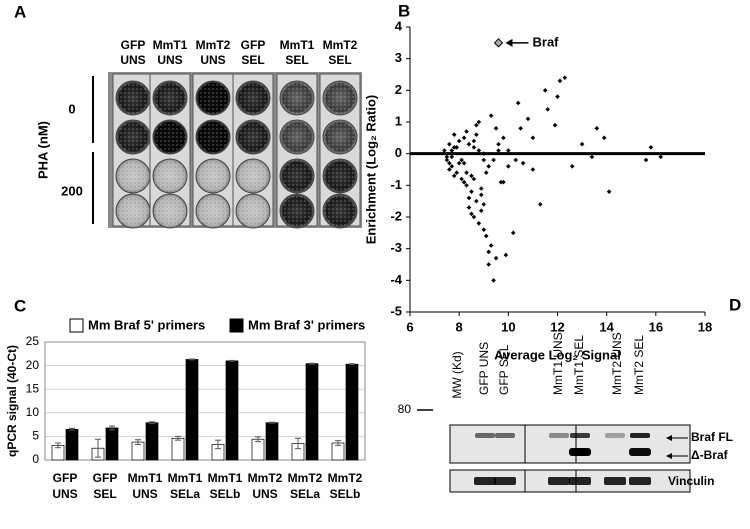 Image resolution: width=750 pixels, height=529 pixels. Describe the element at coordinates (710, 455) in the screenshot. I see `band-label: Δ-Braf` at that location.